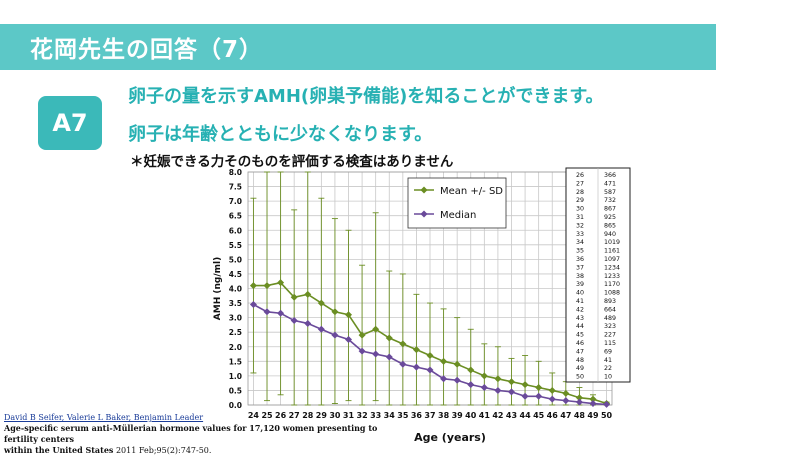 The image size is (800, 456). I want to click on x-tick-label: 24, so click(254, 415).